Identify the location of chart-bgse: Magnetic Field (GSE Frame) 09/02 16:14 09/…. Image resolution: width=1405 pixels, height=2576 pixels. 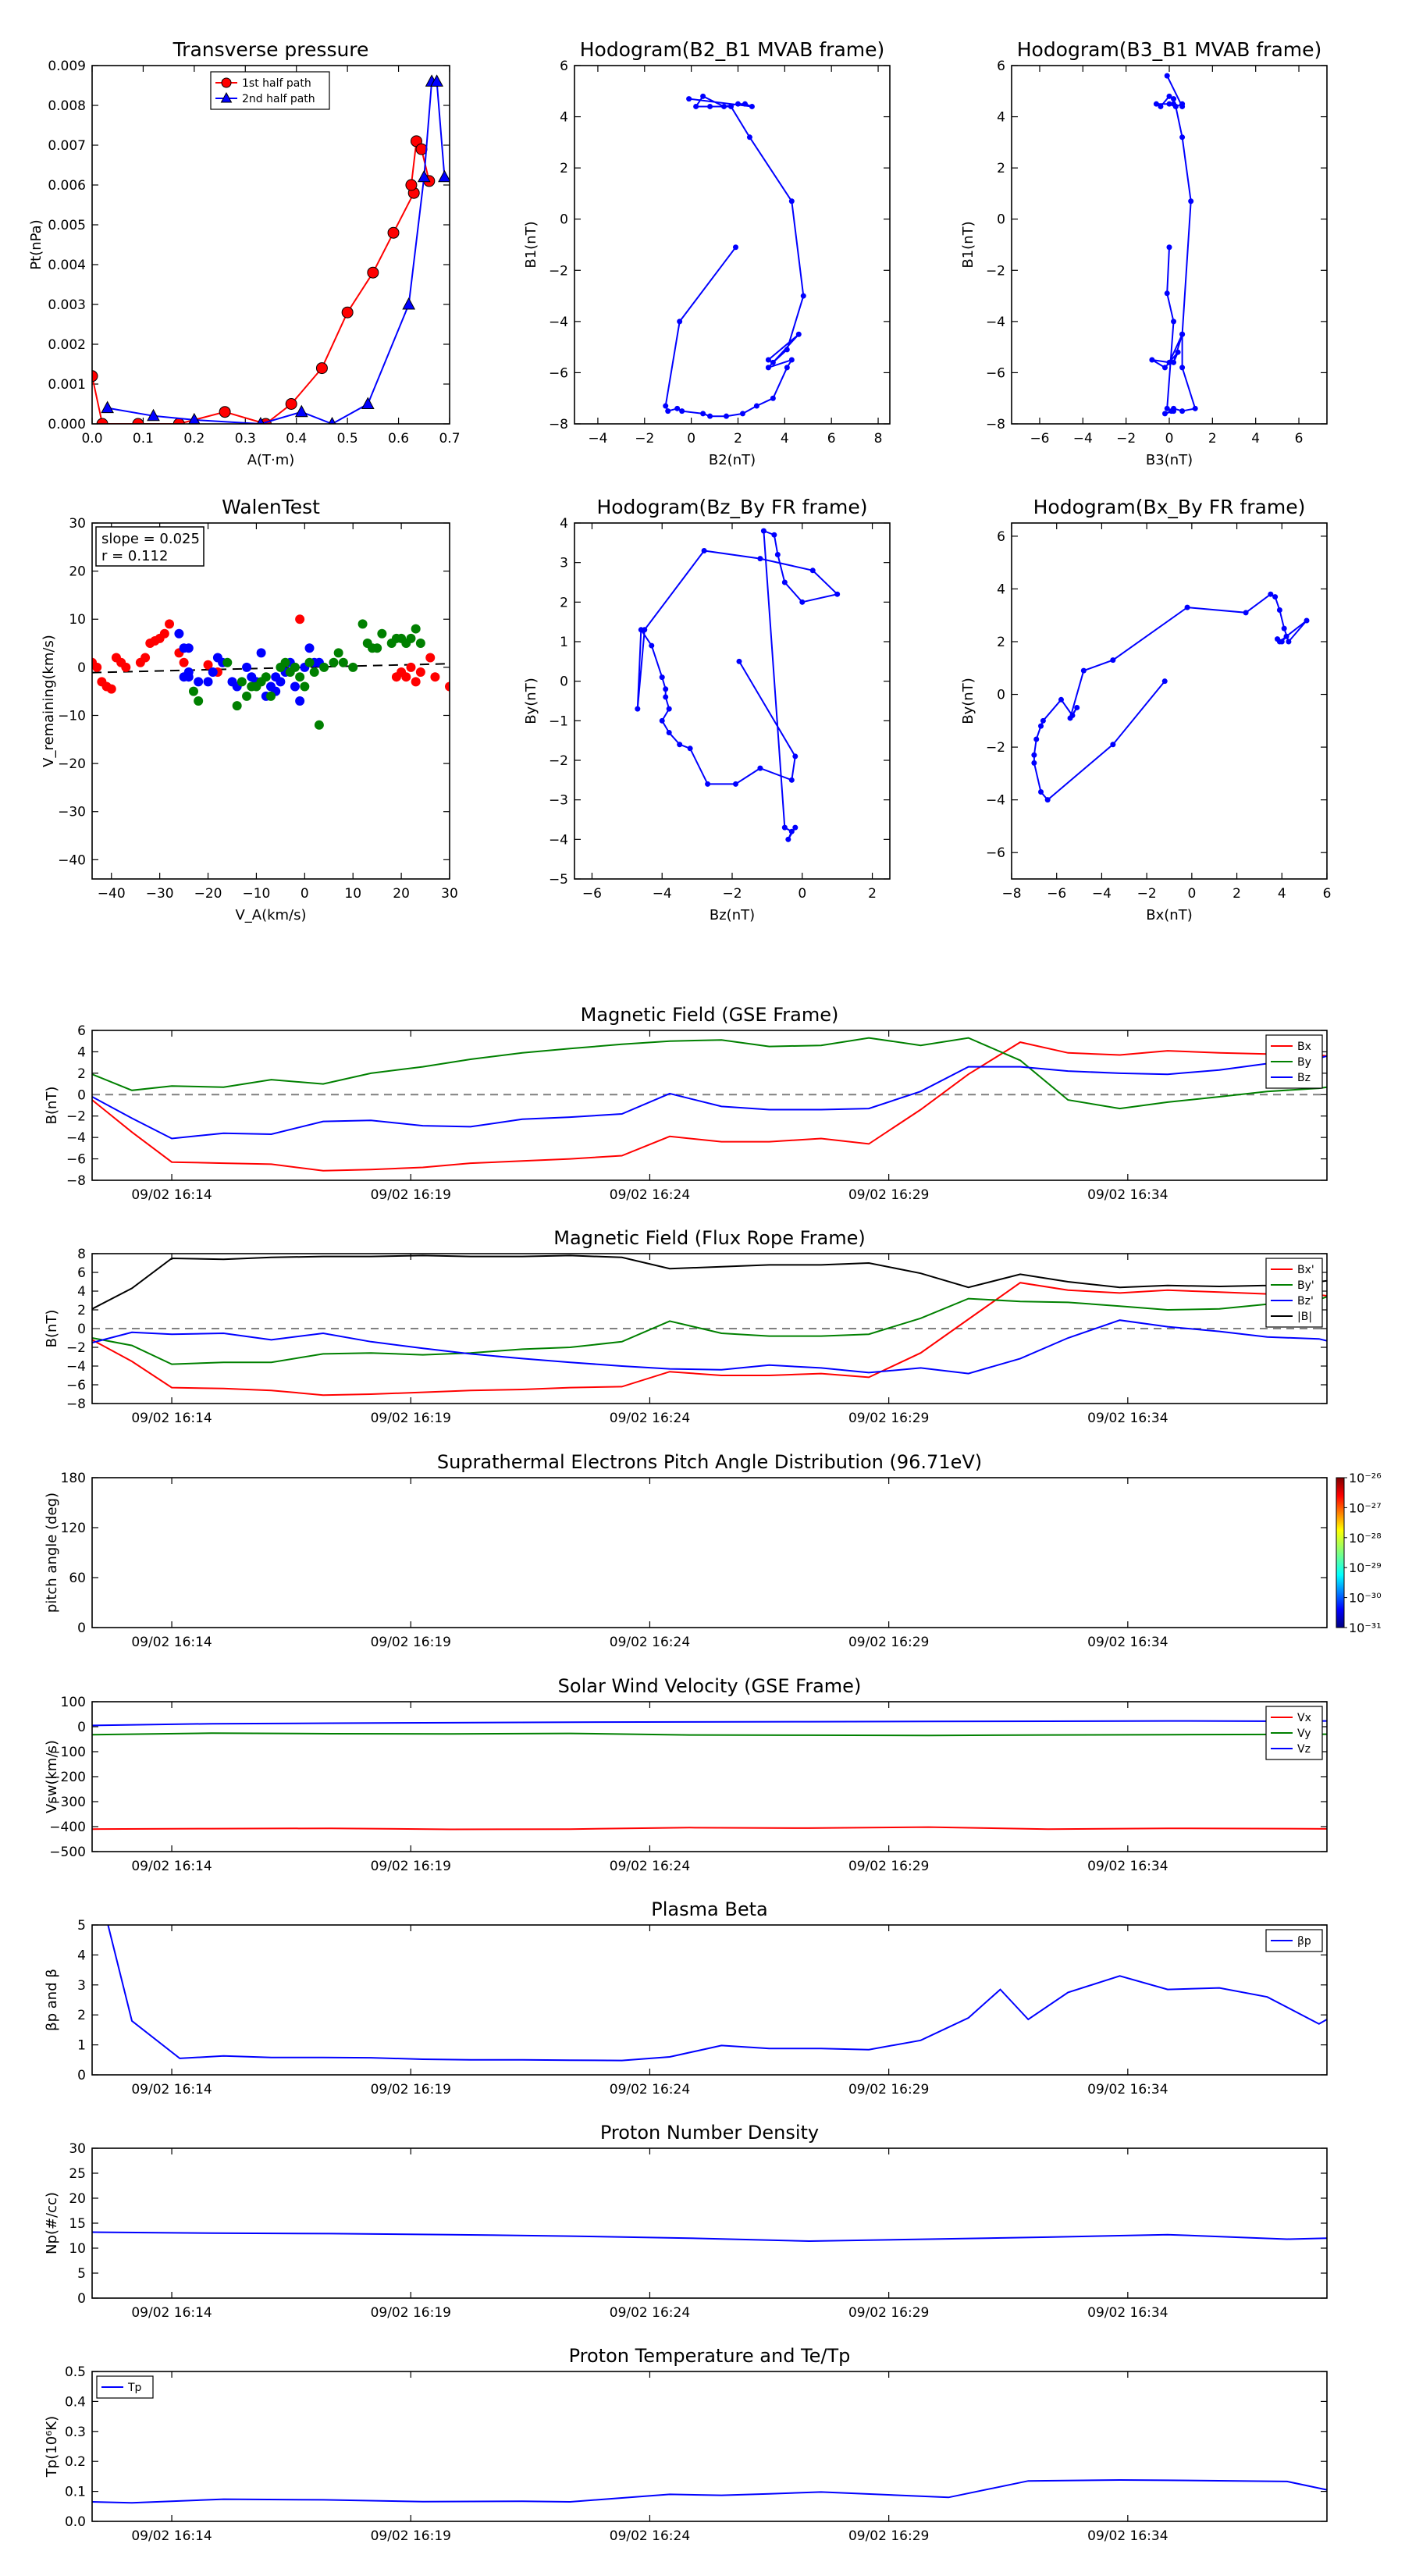
(686, 1103).